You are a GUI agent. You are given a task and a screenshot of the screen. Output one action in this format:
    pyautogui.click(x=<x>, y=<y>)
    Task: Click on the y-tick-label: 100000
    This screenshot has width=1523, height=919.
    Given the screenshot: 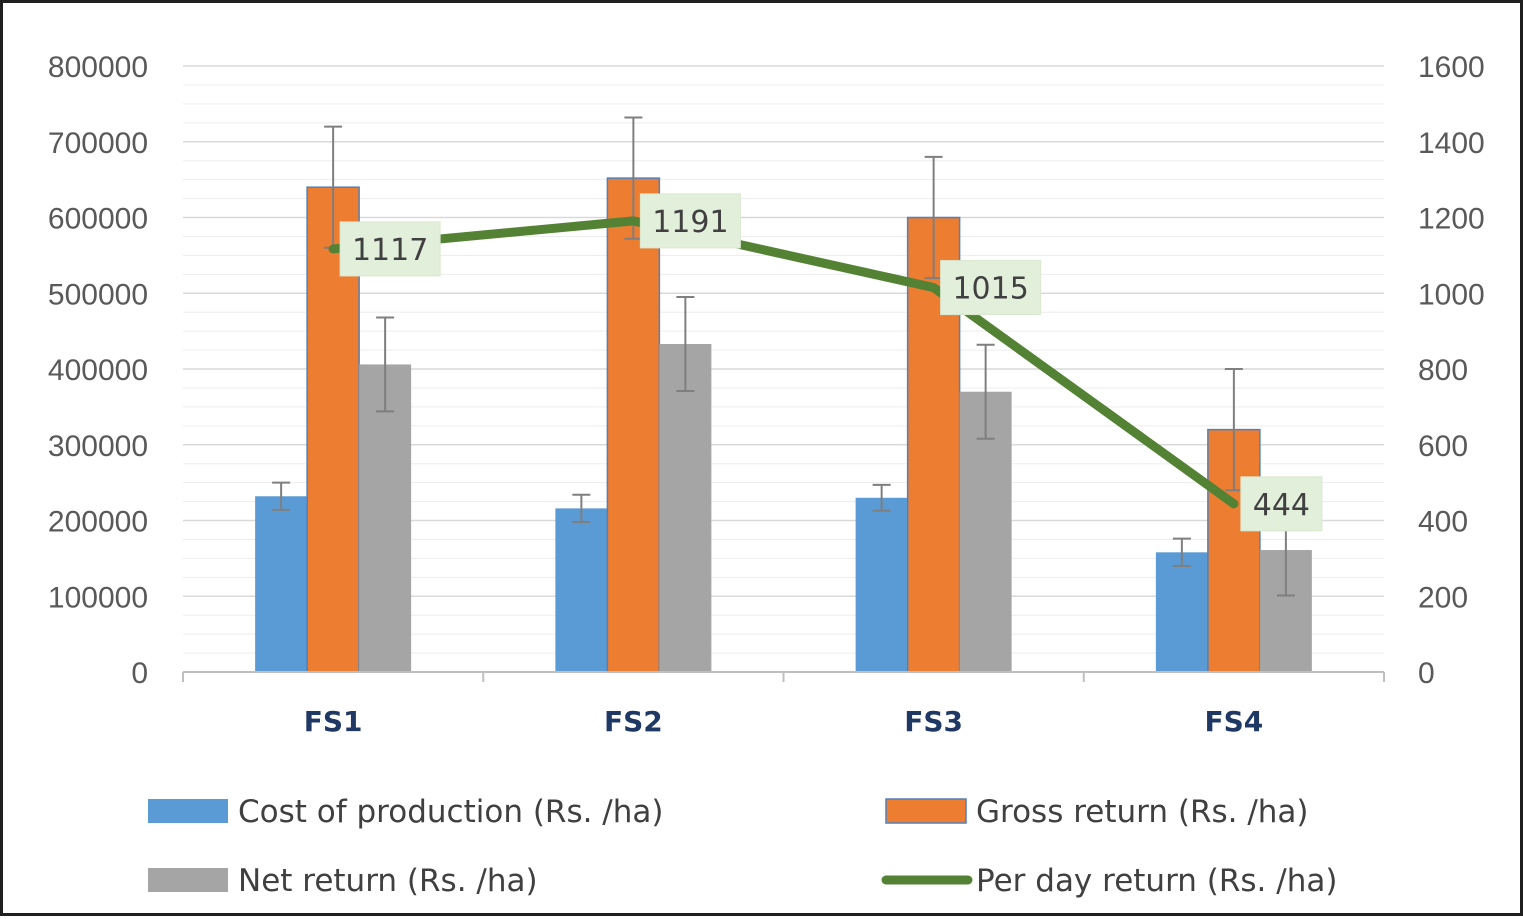 What is the action you would take?
    pyautogui.click(x=98, y=597)
    